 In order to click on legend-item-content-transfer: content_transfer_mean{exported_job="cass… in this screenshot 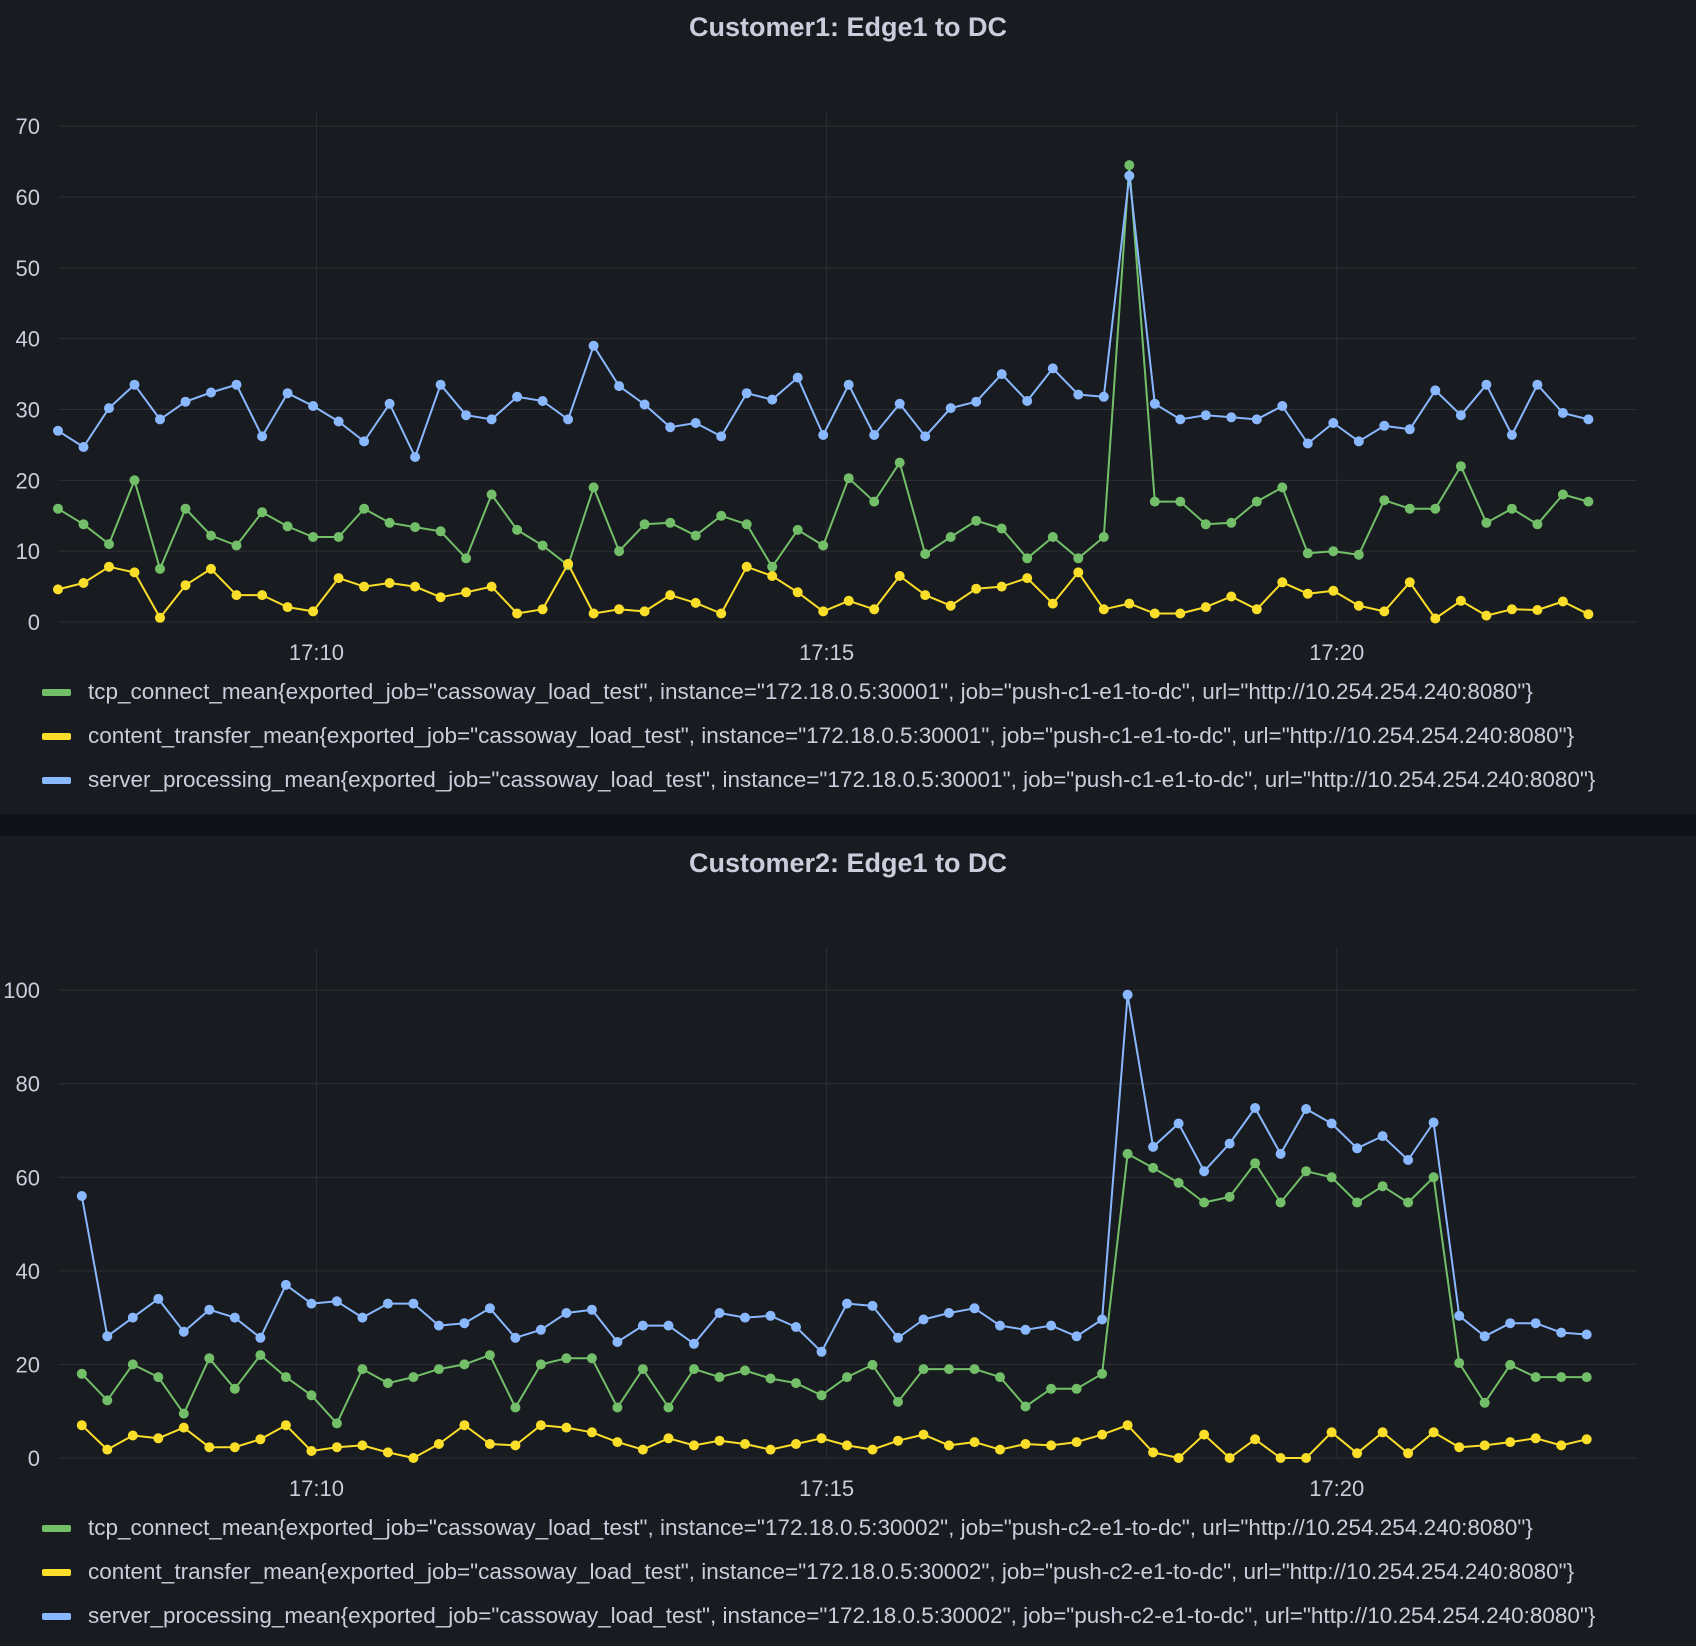, I will do `click(869, 1572)`.